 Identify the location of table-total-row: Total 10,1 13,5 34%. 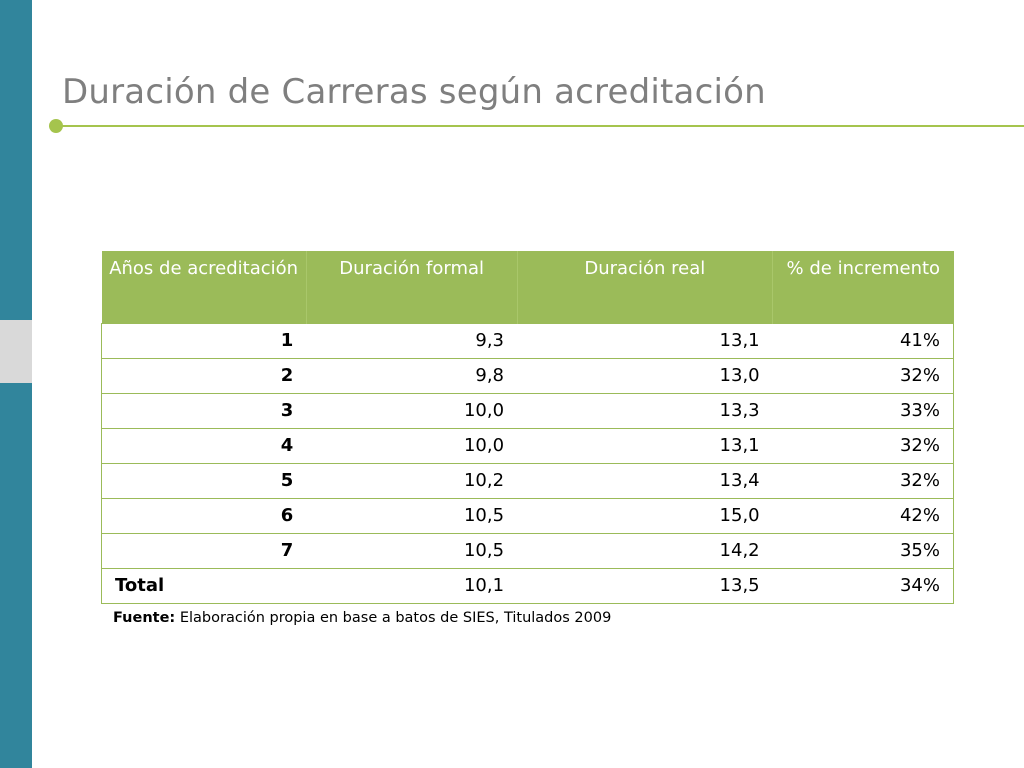
(527, 585).